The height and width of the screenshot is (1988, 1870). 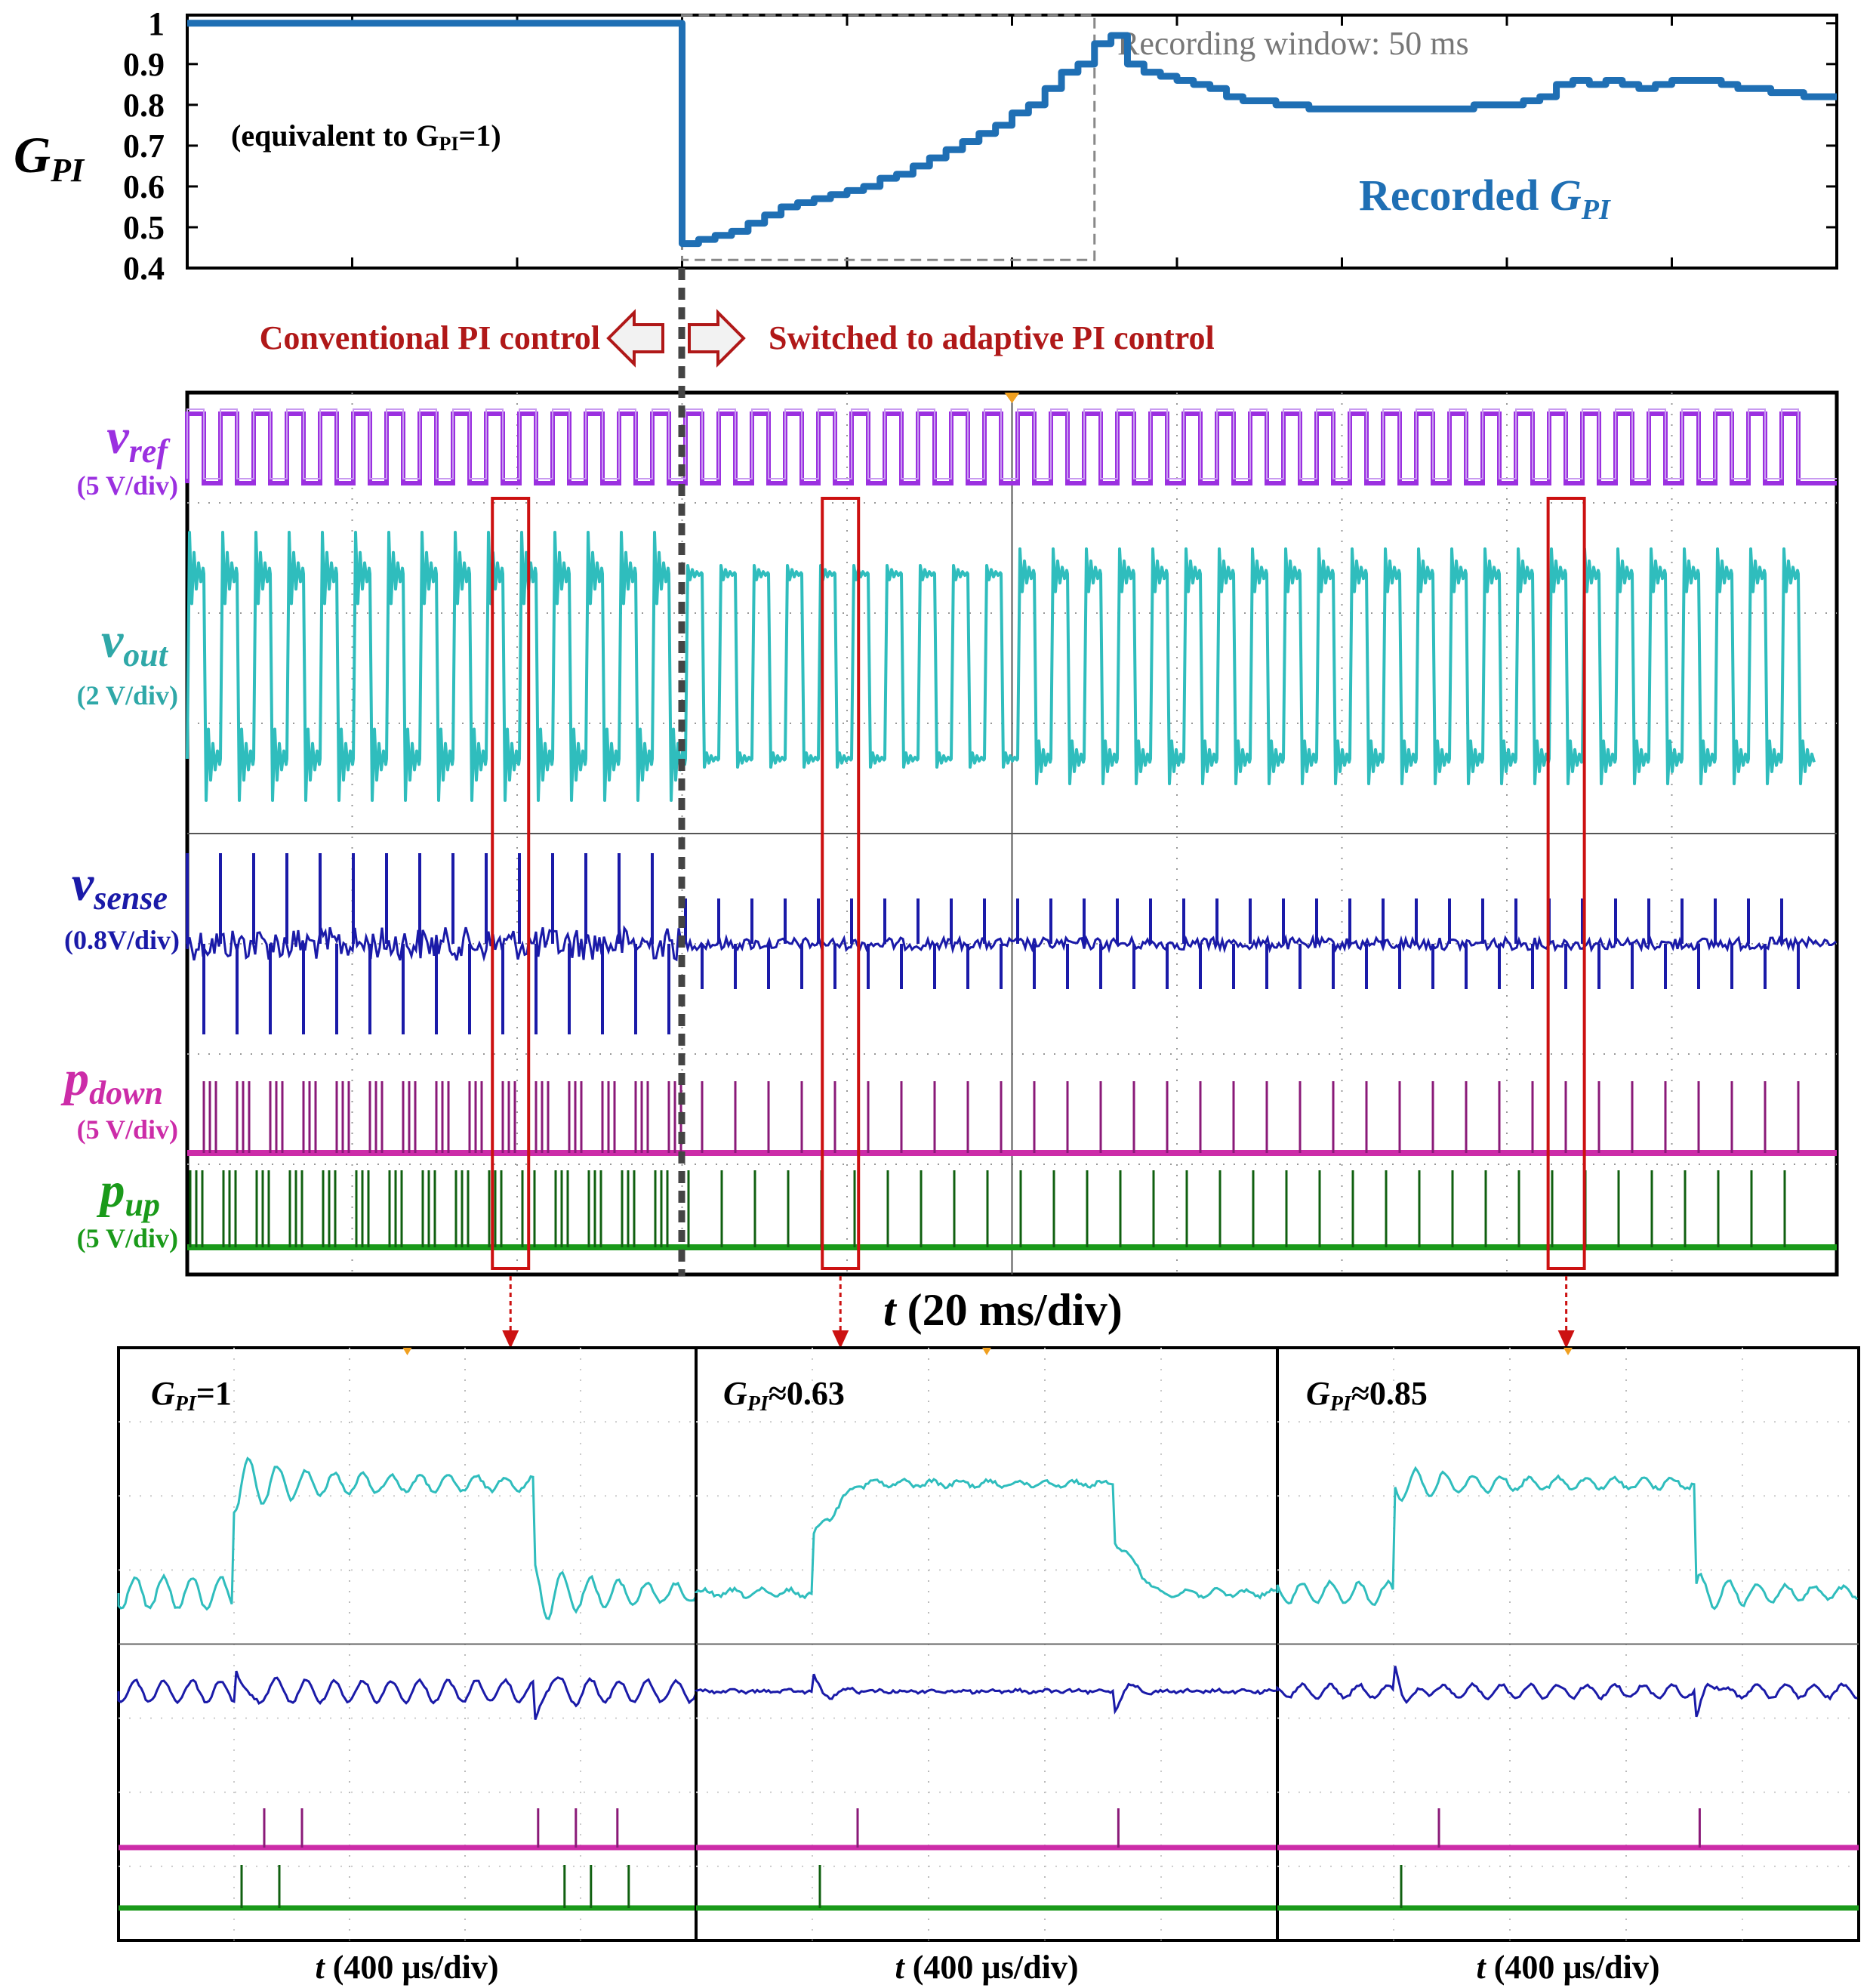 I want to click on trigger-marker-icon, so click(x=1012, y=398).